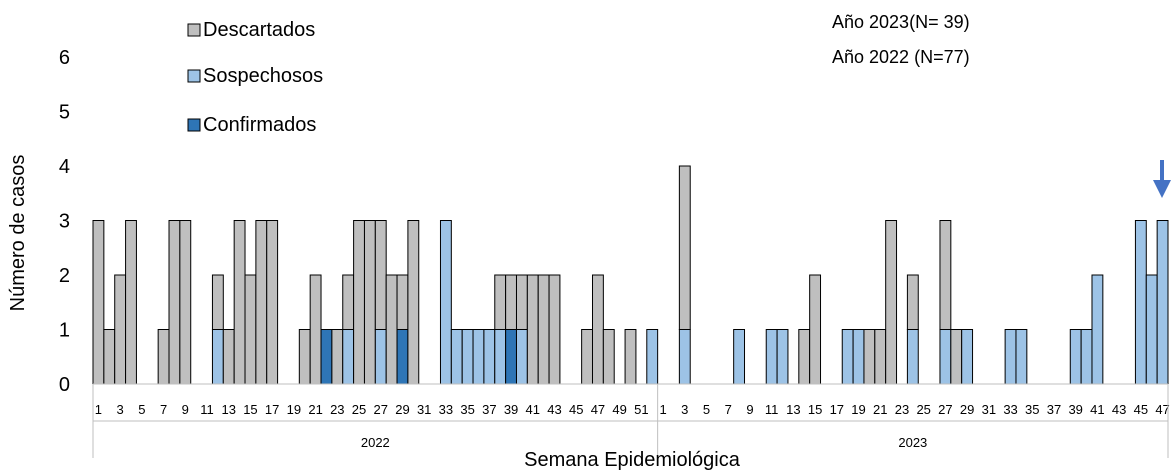  What do you see at coordinates (259, 125) in the screenshot?
I see `legend-label-confirmados: Confirmados` at bounding box center [259, 125].